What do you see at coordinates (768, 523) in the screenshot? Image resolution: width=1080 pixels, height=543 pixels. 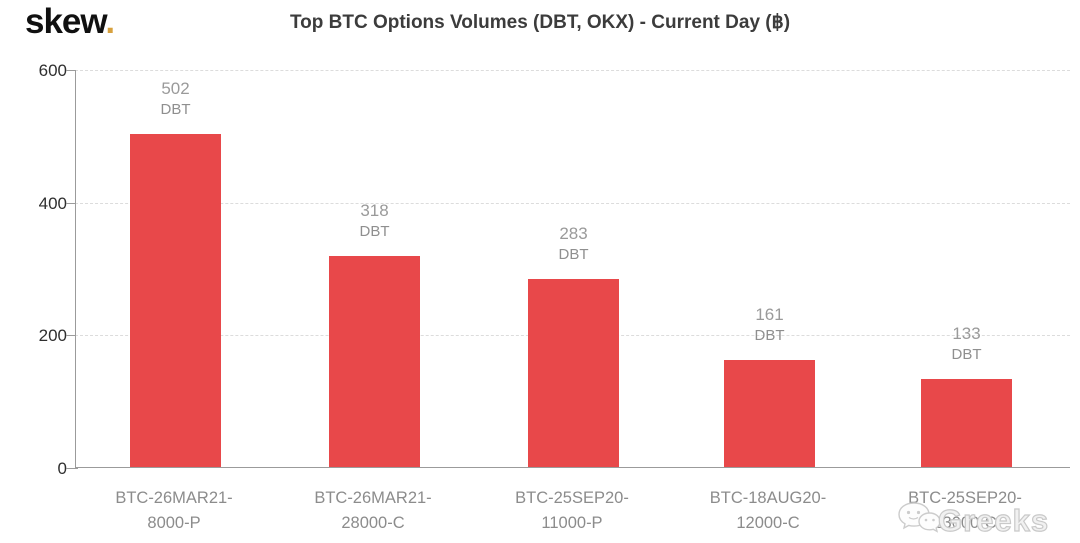 I see `x-category-line2: 12000-C` at bounding box center [768, 523].